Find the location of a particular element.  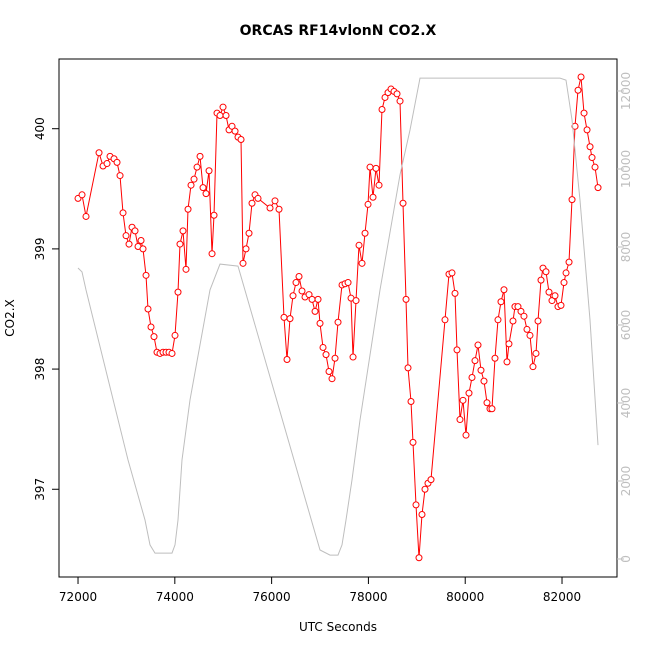

y2-tick-label: 6000 is located at coordinates (626, 325).